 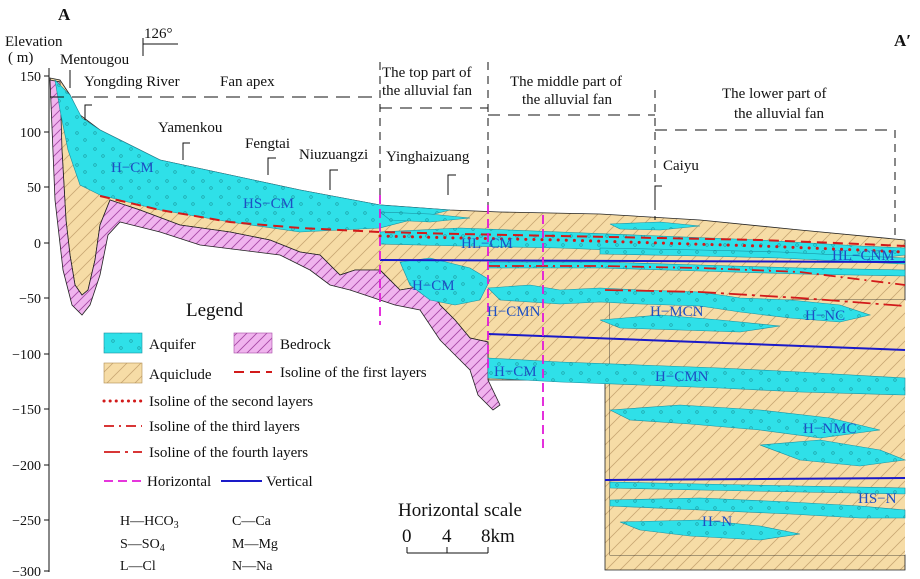 I want to click on place-yinghaizuang: Yinghaizuang, so click(x=428, y=157).